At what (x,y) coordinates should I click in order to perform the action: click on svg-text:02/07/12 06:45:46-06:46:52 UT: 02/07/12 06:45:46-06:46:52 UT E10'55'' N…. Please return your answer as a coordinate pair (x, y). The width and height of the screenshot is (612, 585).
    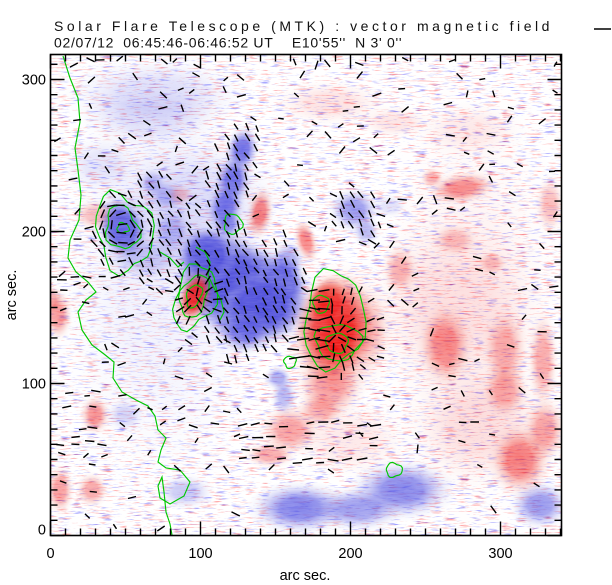
    Looking at the image, I should click on (228, 43).